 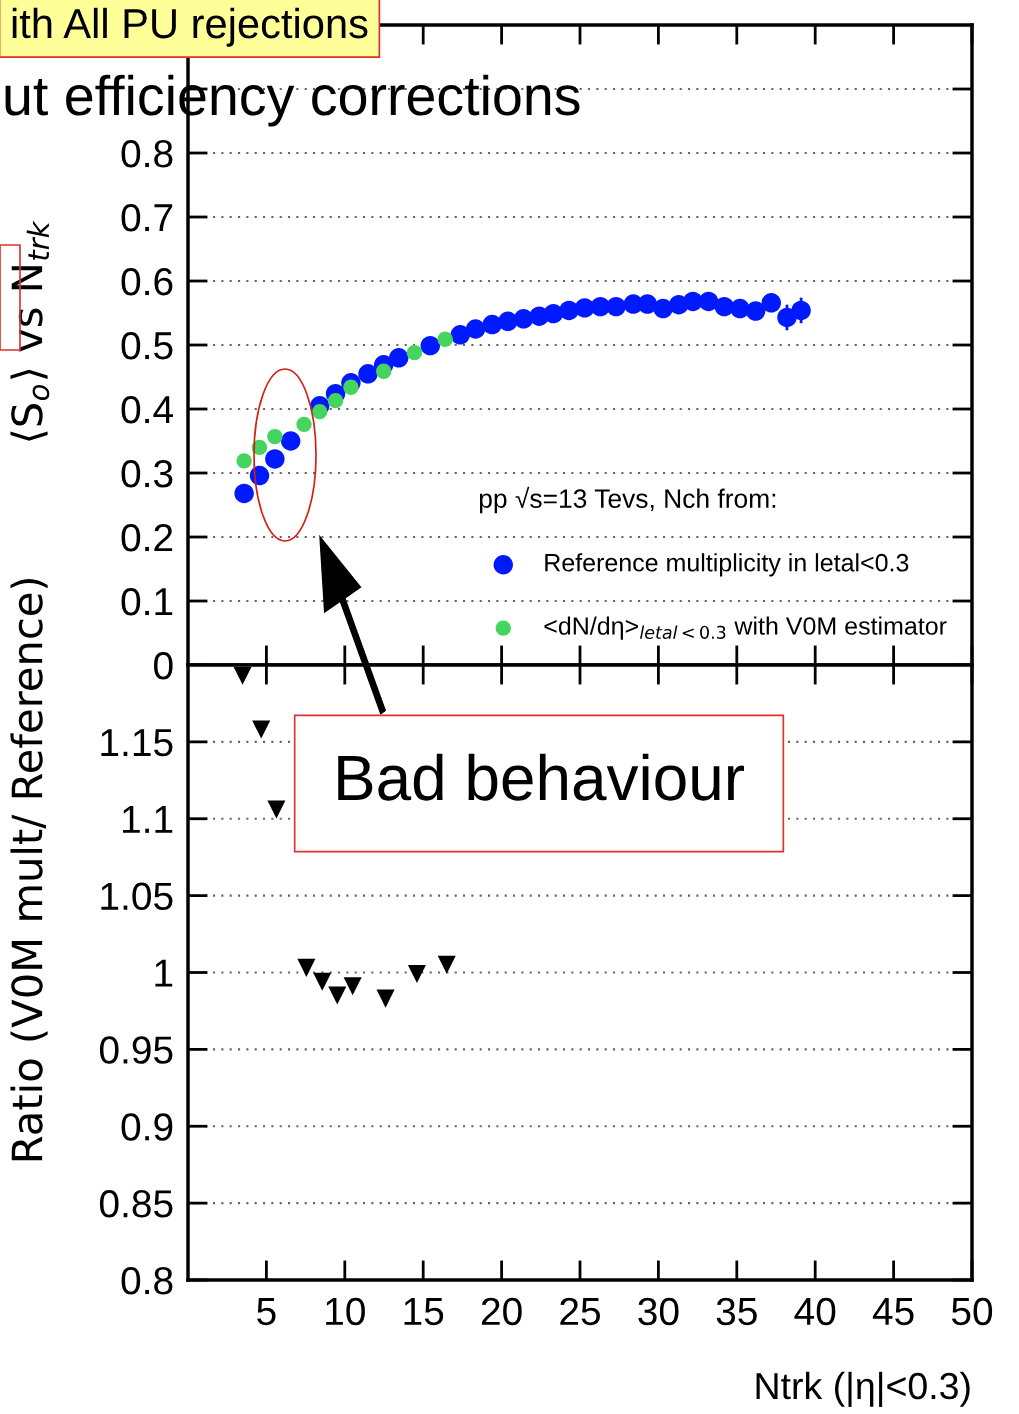 I want to click on y-tick-label: 0.9, so click(x=147, y=1127).